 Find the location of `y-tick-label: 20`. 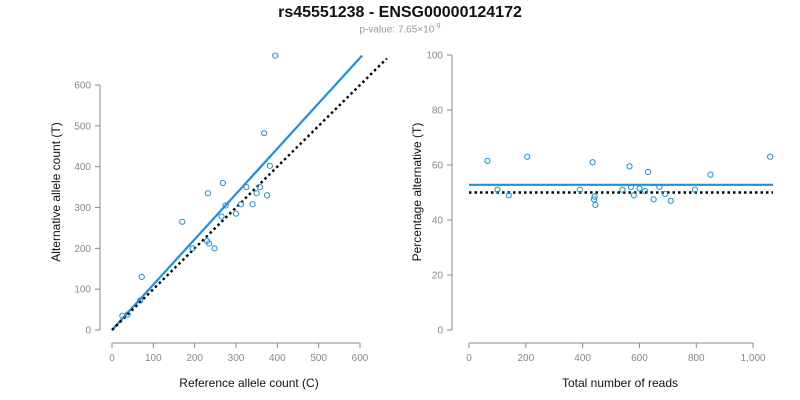

y-tick-label: 20 is located at coordinates (438, 276).